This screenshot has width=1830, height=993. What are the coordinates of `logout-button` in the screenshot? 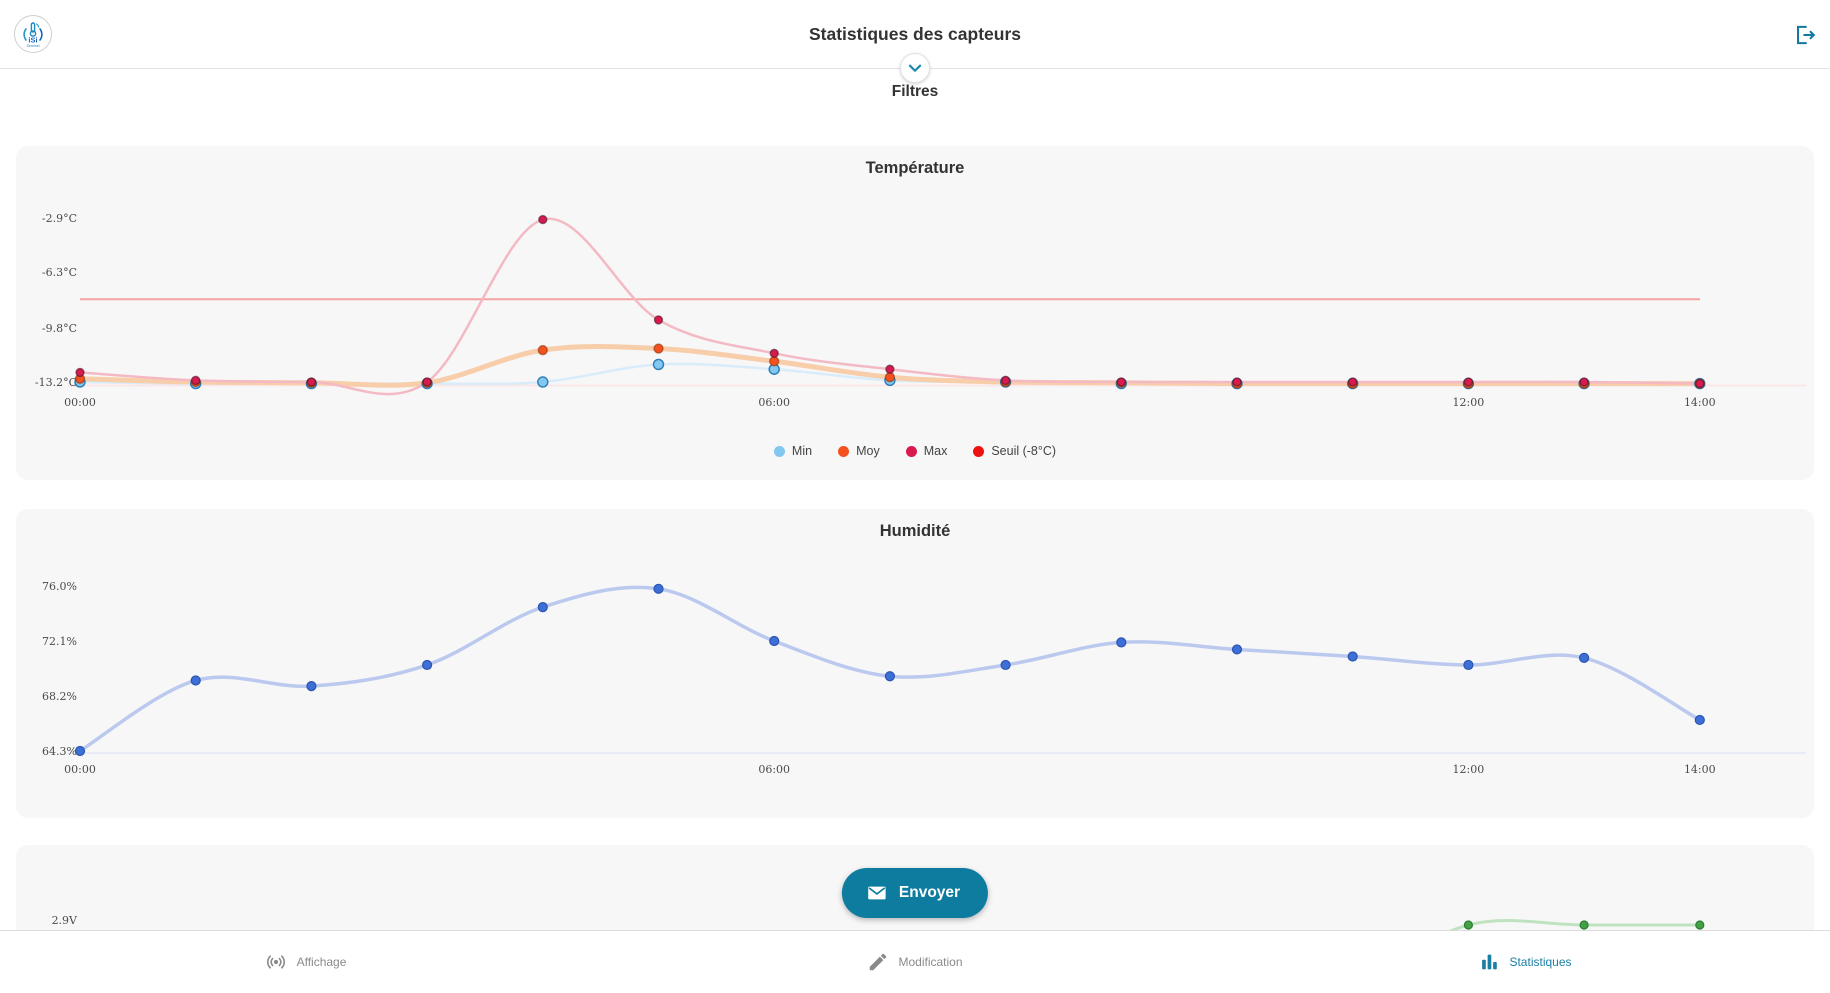 It's located at (1804, 36).